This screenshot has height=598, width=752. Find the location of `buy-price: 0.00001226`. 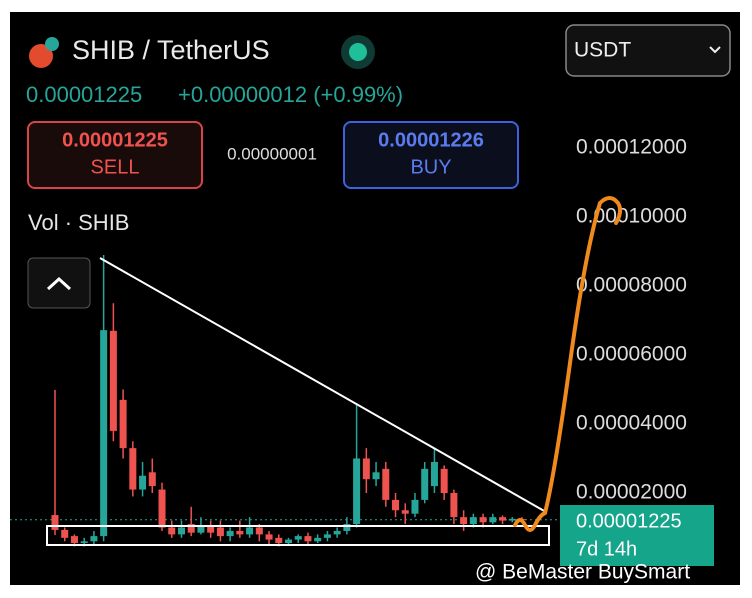

buy-price: 0.00001226 is located at coordinates (431, 140).